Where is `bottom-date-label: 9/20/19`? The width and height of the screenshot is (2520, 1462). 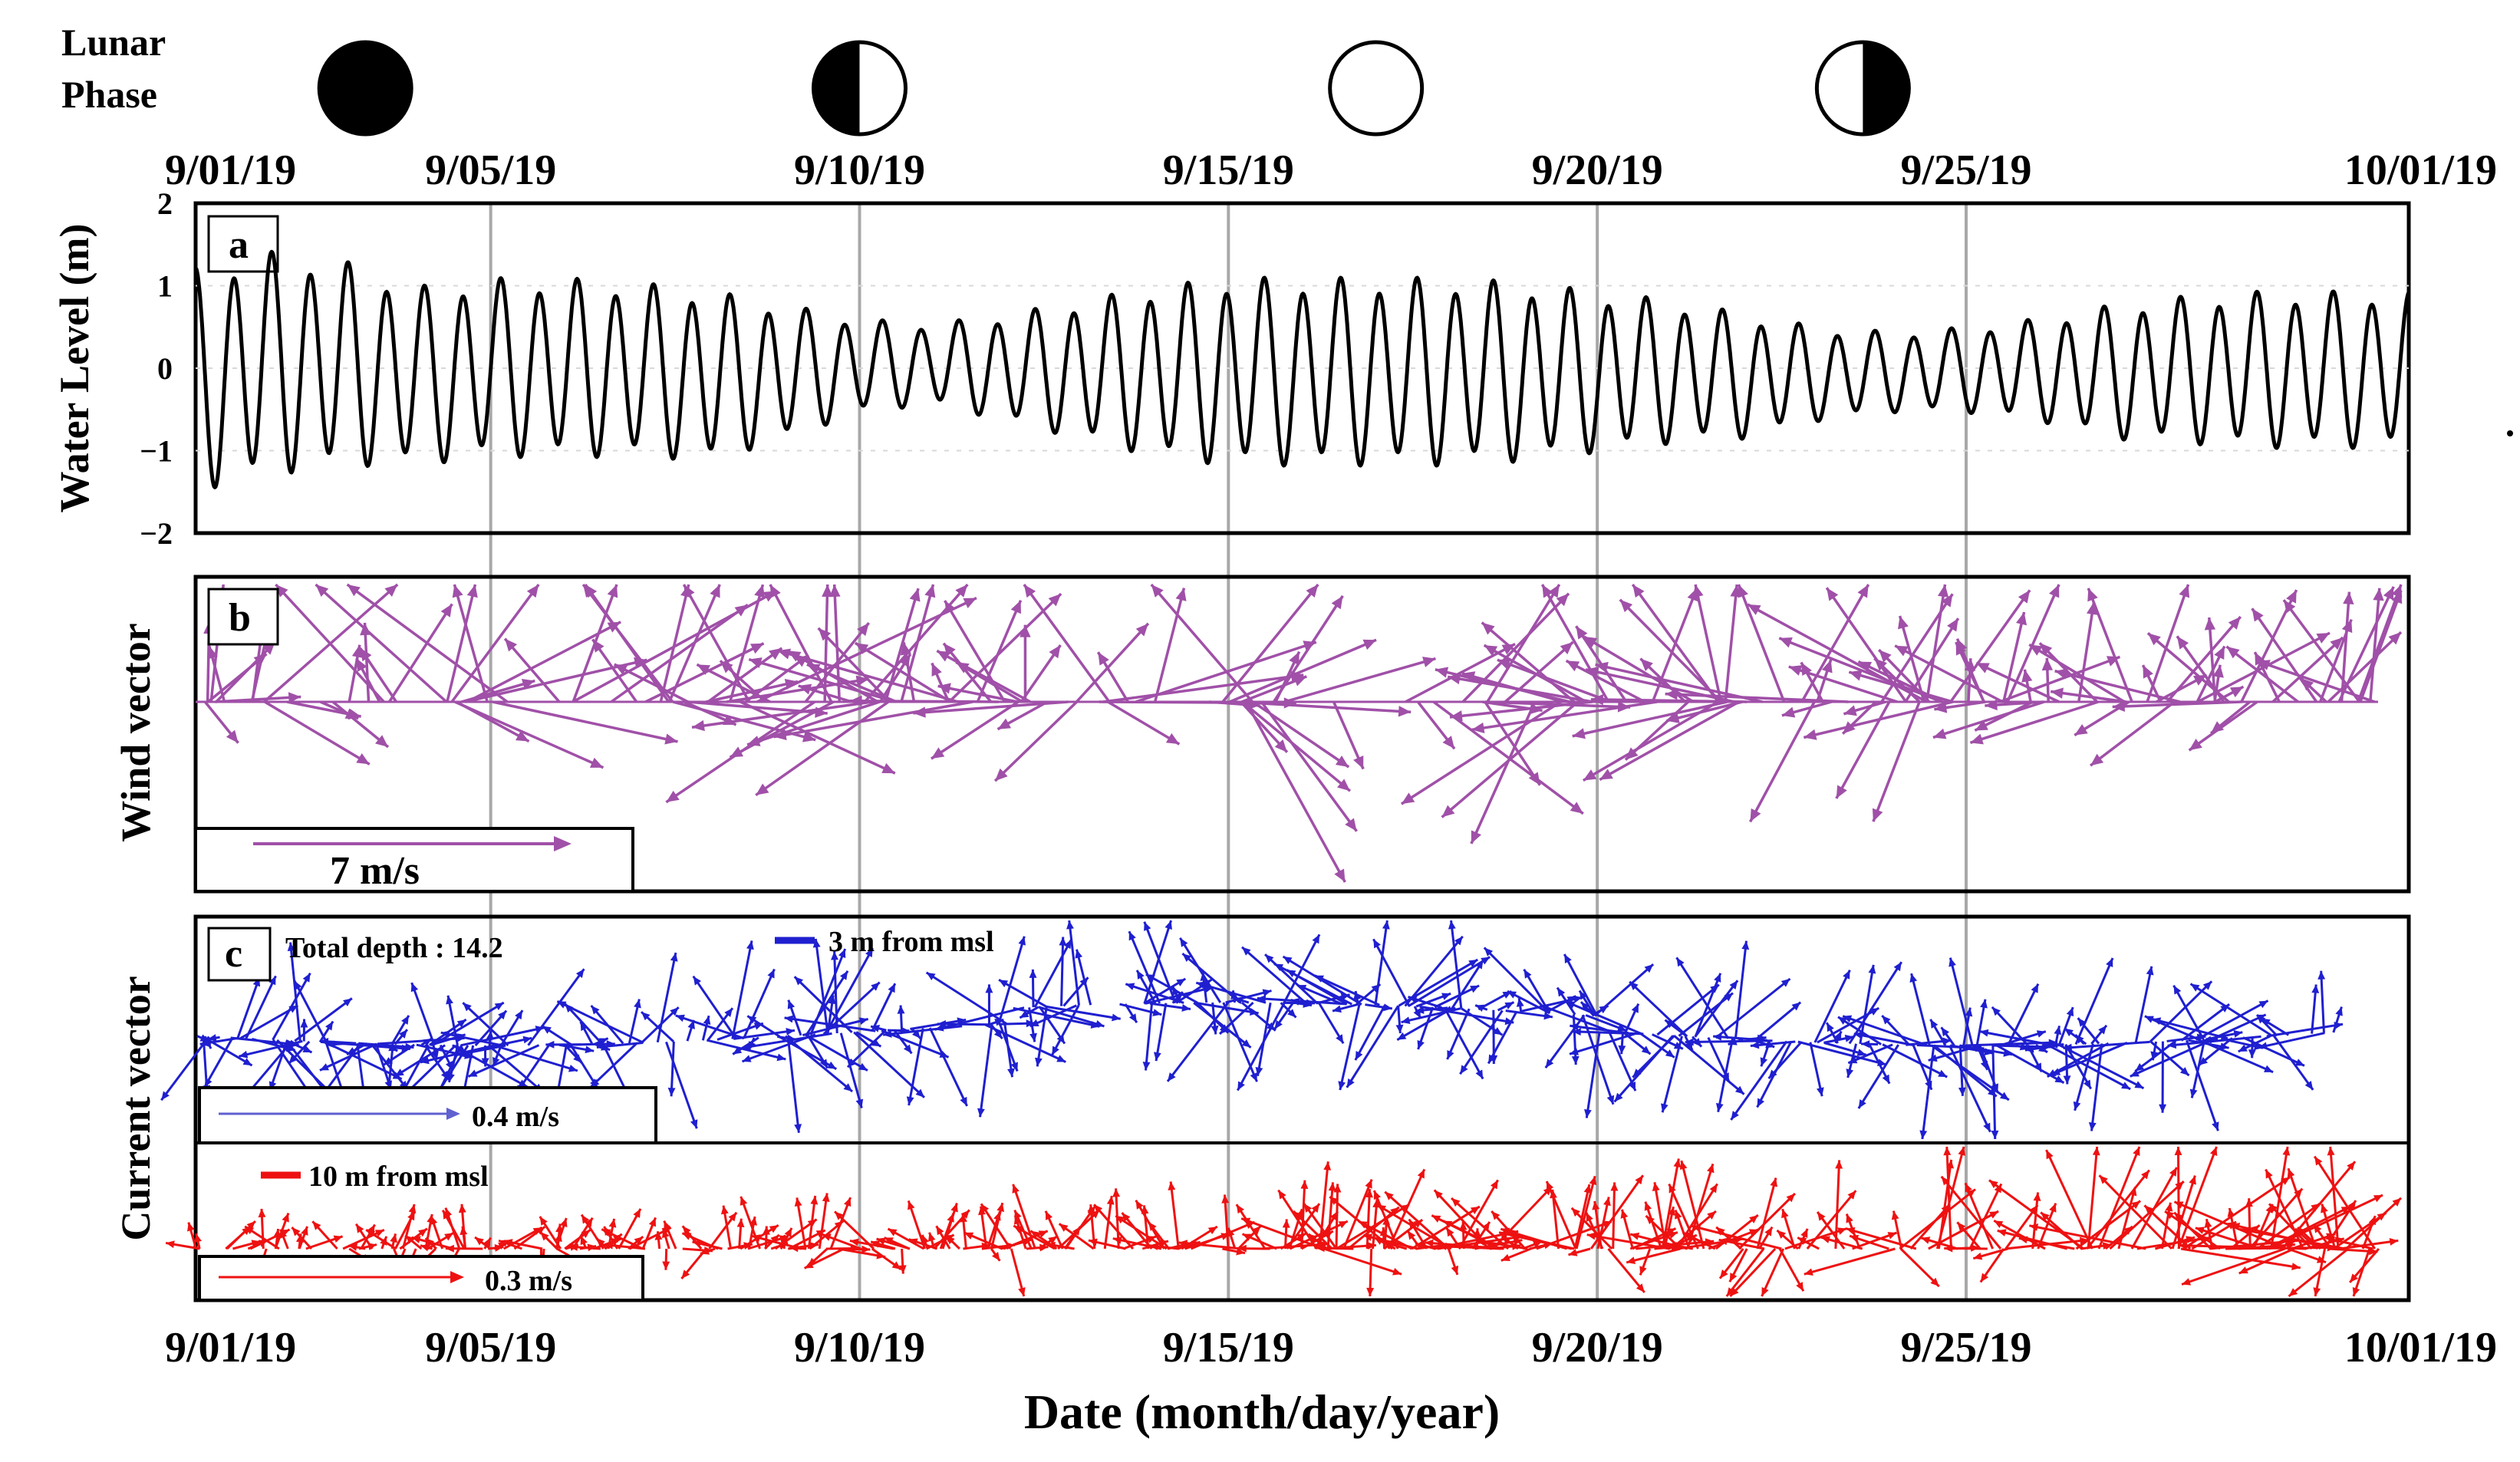 bottom-date-label: 9/20/19 is located at coordinates (1597, 1347).